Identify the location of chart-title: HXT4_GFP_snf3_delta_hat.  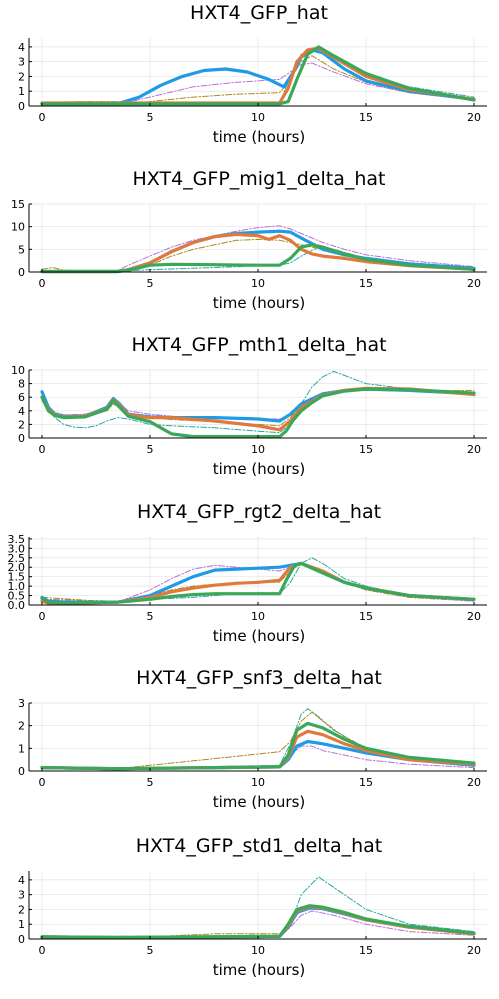
(259, 678).